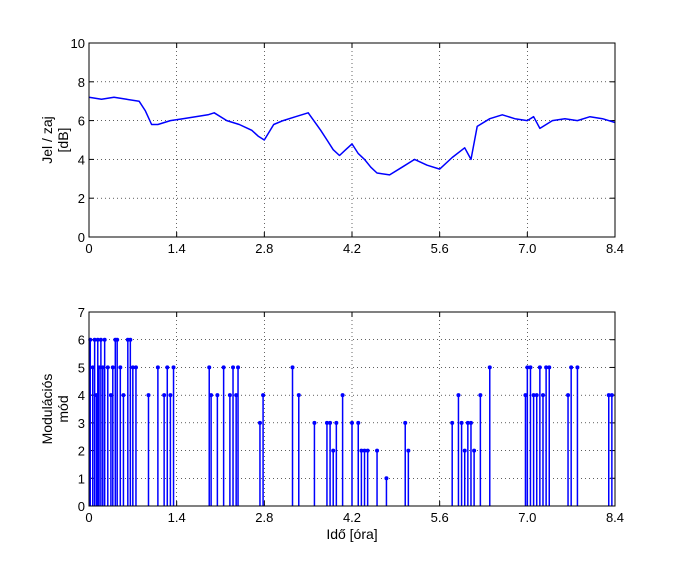 The height and width of the screenshot is (569, 680). I want to click on y-tick-label: 5, so click(81, 367).